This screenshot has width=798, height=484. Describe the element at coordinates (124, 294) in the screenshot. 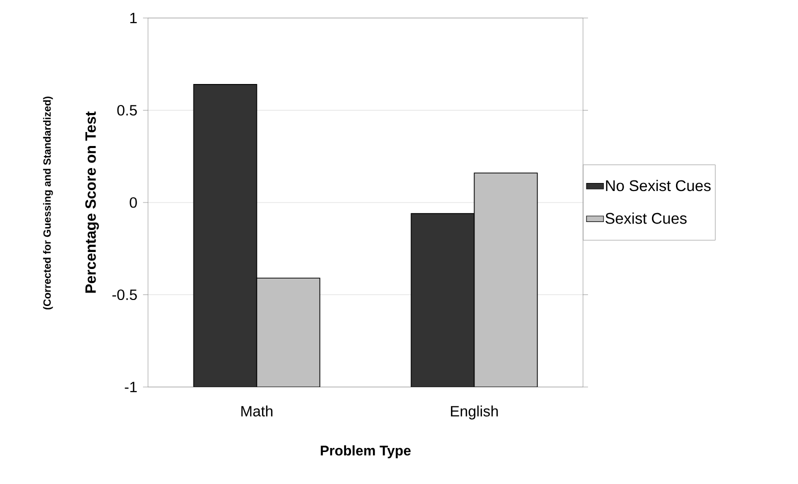

I see `y-tick-label: -0.5` at that location.